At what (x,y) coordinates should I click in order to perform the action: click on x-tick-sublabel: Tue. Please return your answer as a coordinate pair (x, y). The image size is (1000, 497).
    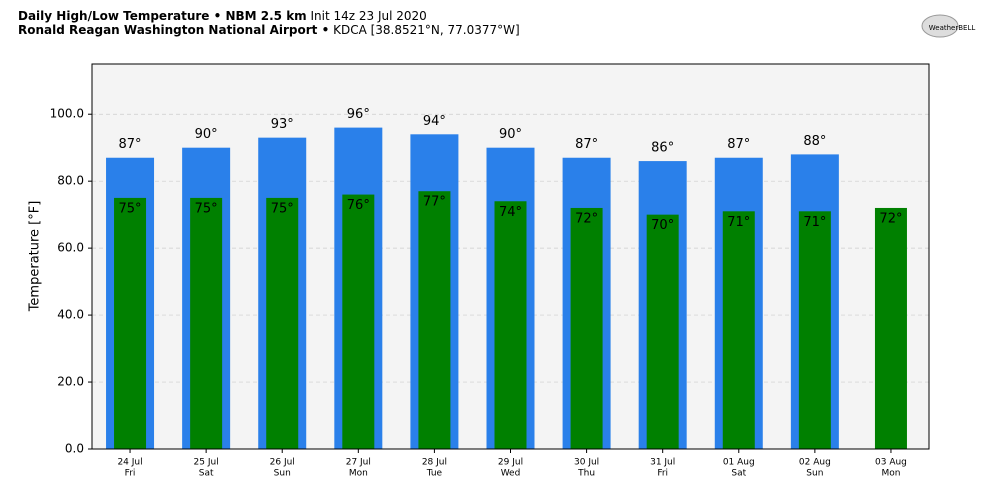
    Looking at the image, I should click on (434, 474).